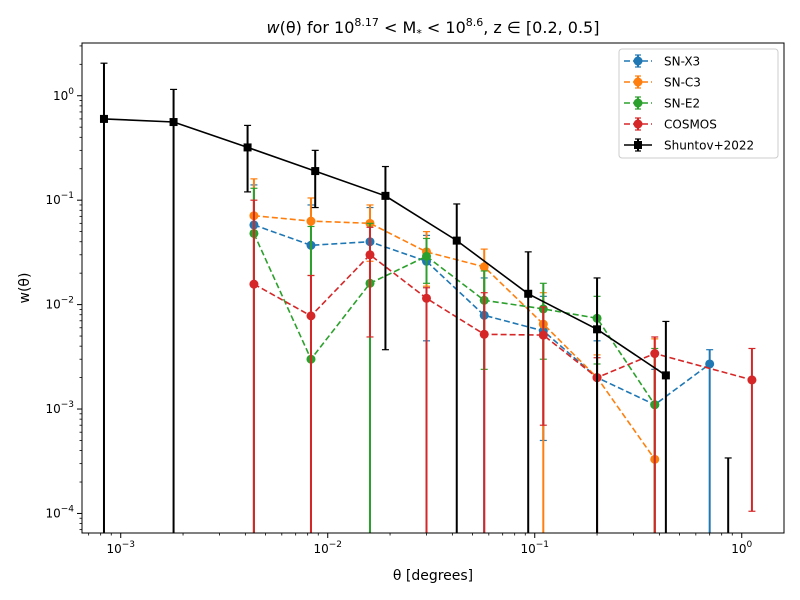 This screenshot has width=800, height=600. I want to click on legend-label: COSMOS, so click(690, 125).